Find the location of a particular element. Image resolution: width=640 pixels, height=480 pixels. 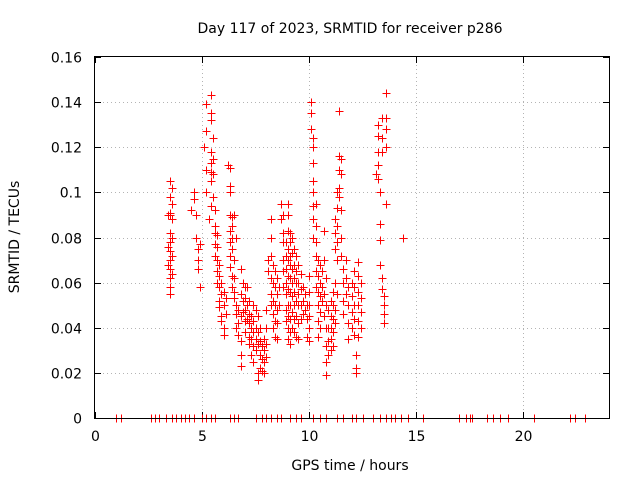

y-tick-label: 0.1 is located at coordinates (71, 194).